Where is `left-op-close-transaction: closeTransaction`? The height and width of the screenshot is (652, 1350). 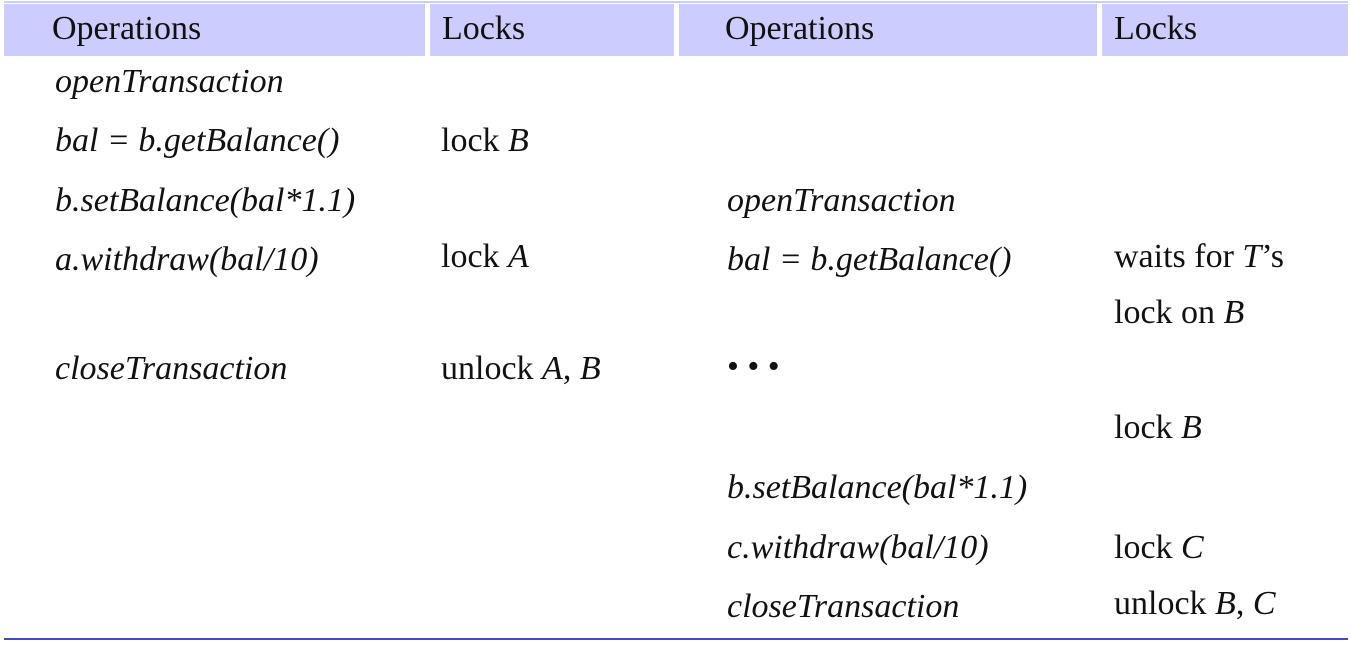
left-op-close-transaction: closeTransaction is located at coordinates (171, 368).